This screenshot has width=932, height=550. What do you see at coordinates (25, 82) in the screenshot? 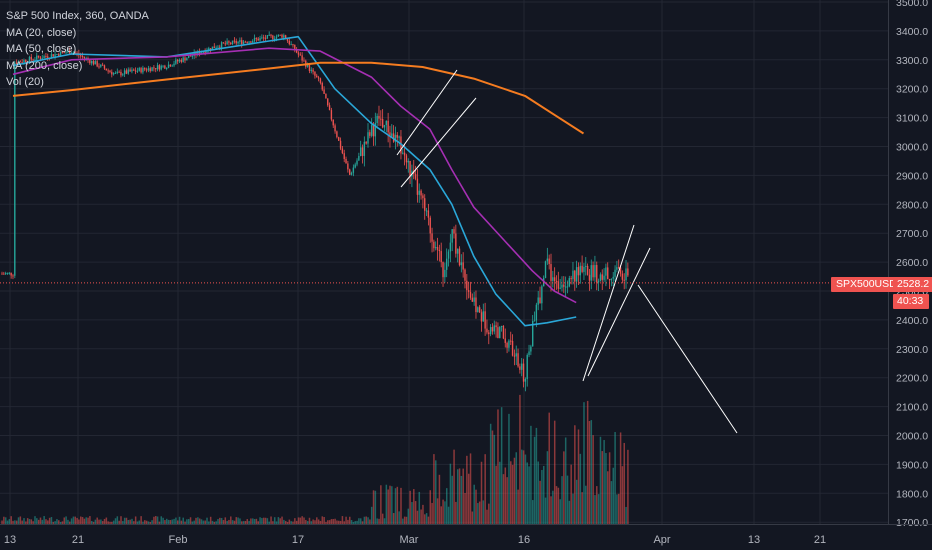
I see `legend-volume: Vol (20)` at bounding box center [25, 82].